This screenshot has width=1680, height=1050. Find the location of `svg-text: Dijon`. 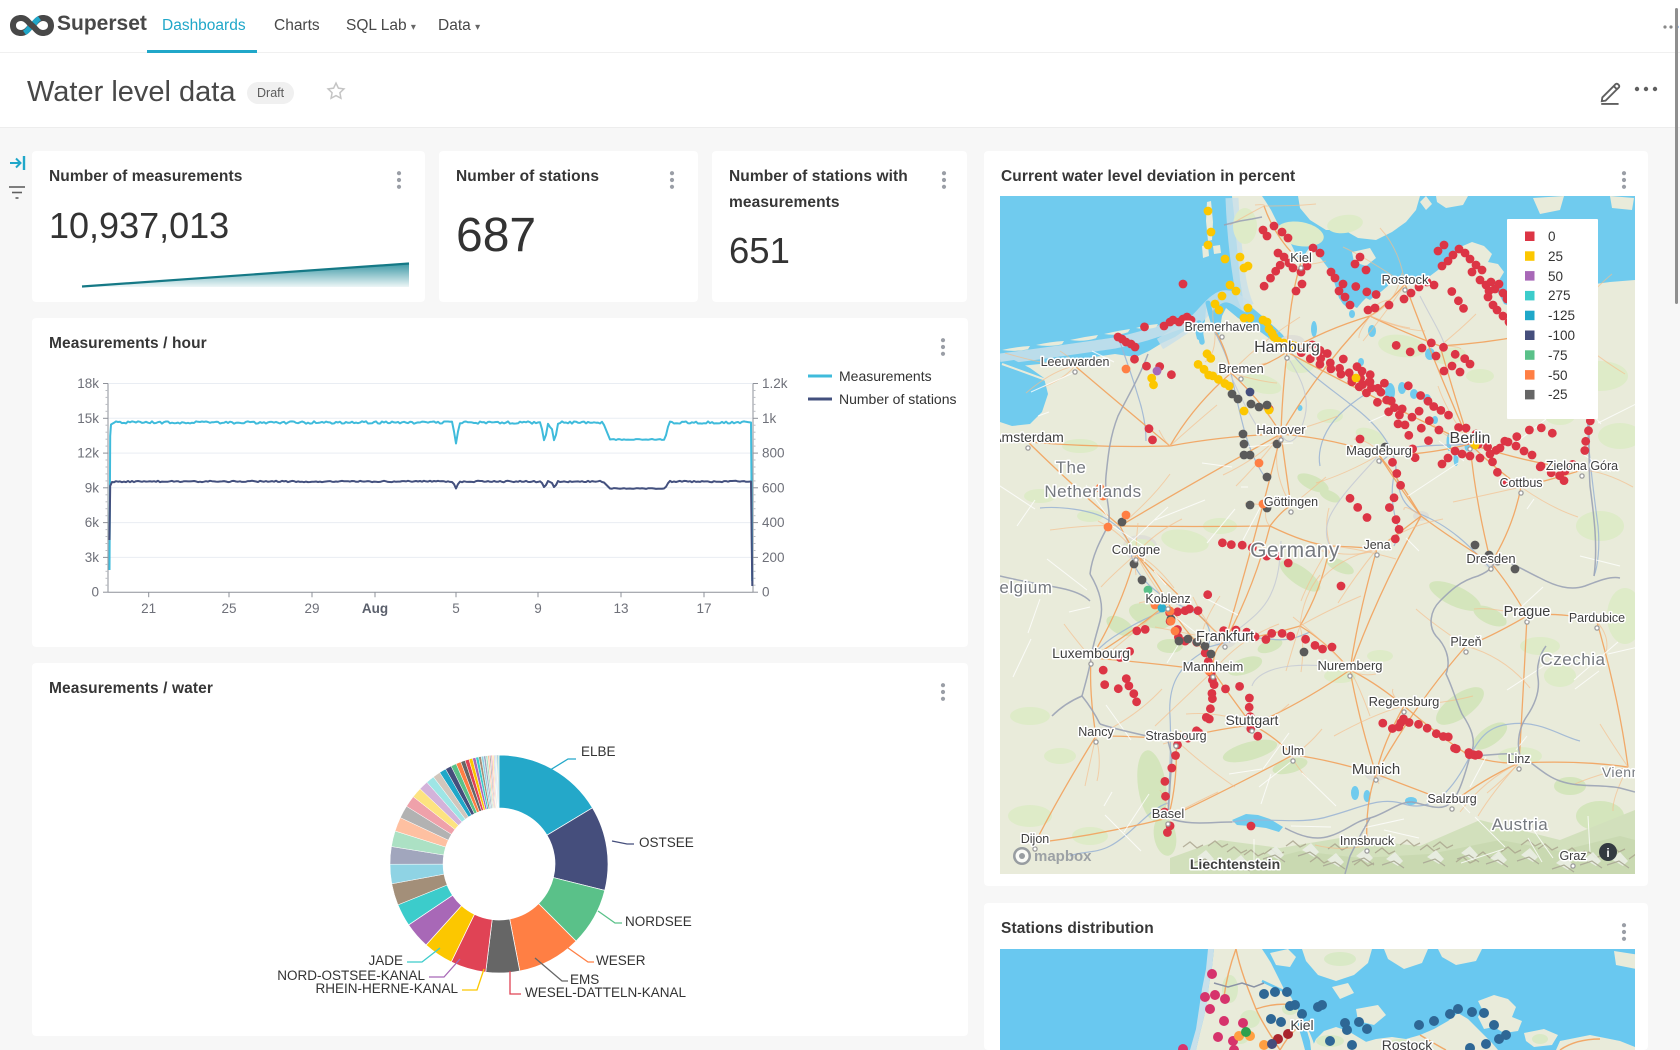

svg-text: Dijon is located at coordinates (1035, 839).